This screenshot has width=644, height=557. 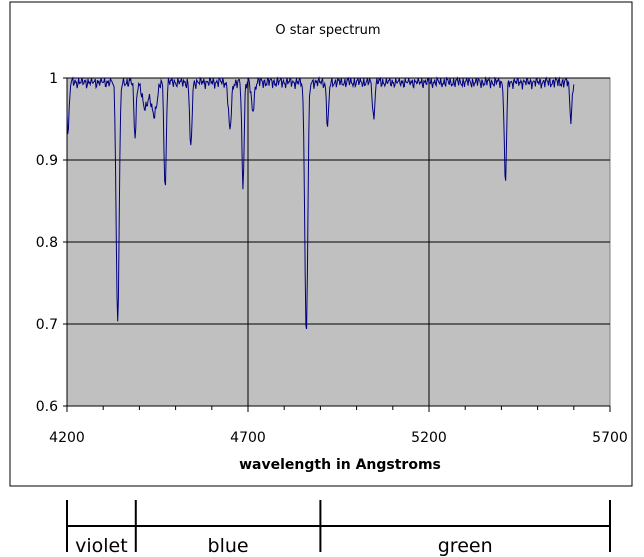 I want to click on chart-title: O star spectrum, so click(x=327, y=30).